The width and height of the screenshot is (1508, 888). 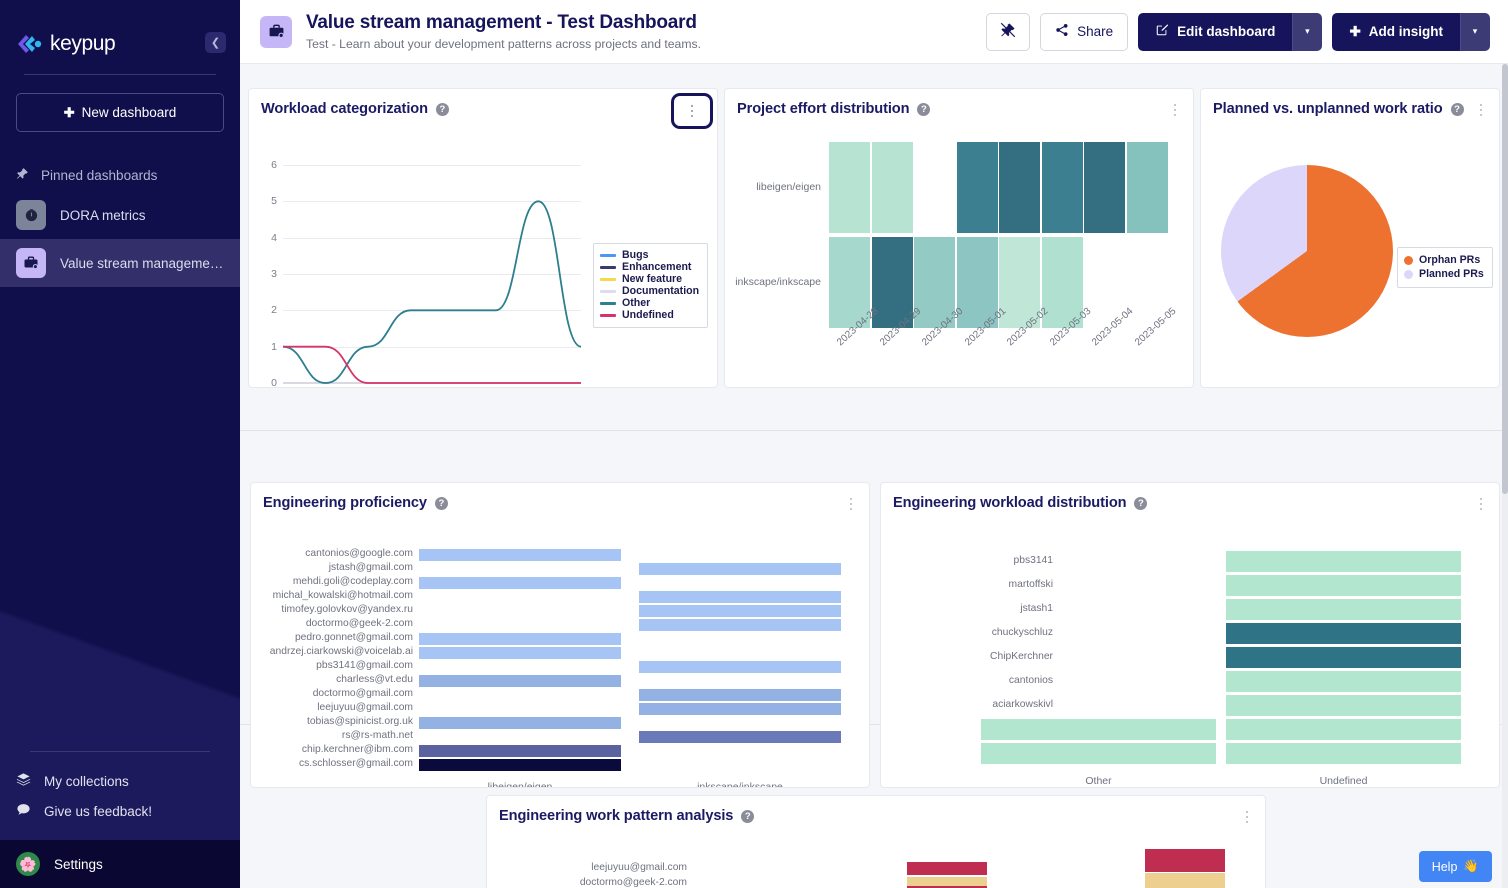 I want to click on briefcase-gear-icon, so click(x=276, y=31).